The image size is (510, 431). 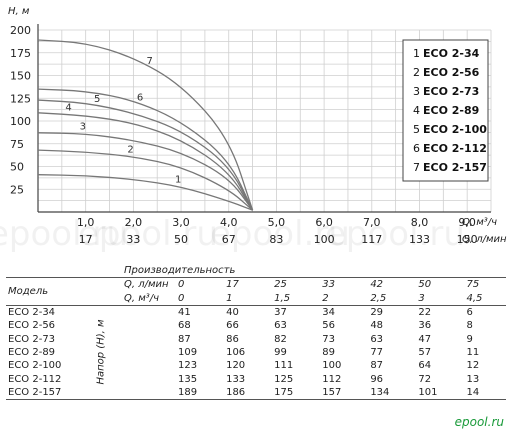 What do you see at coordinates (425, 379) in the screenshot?
I see `head-value-cell: 72` at bounding box center [425, 379].